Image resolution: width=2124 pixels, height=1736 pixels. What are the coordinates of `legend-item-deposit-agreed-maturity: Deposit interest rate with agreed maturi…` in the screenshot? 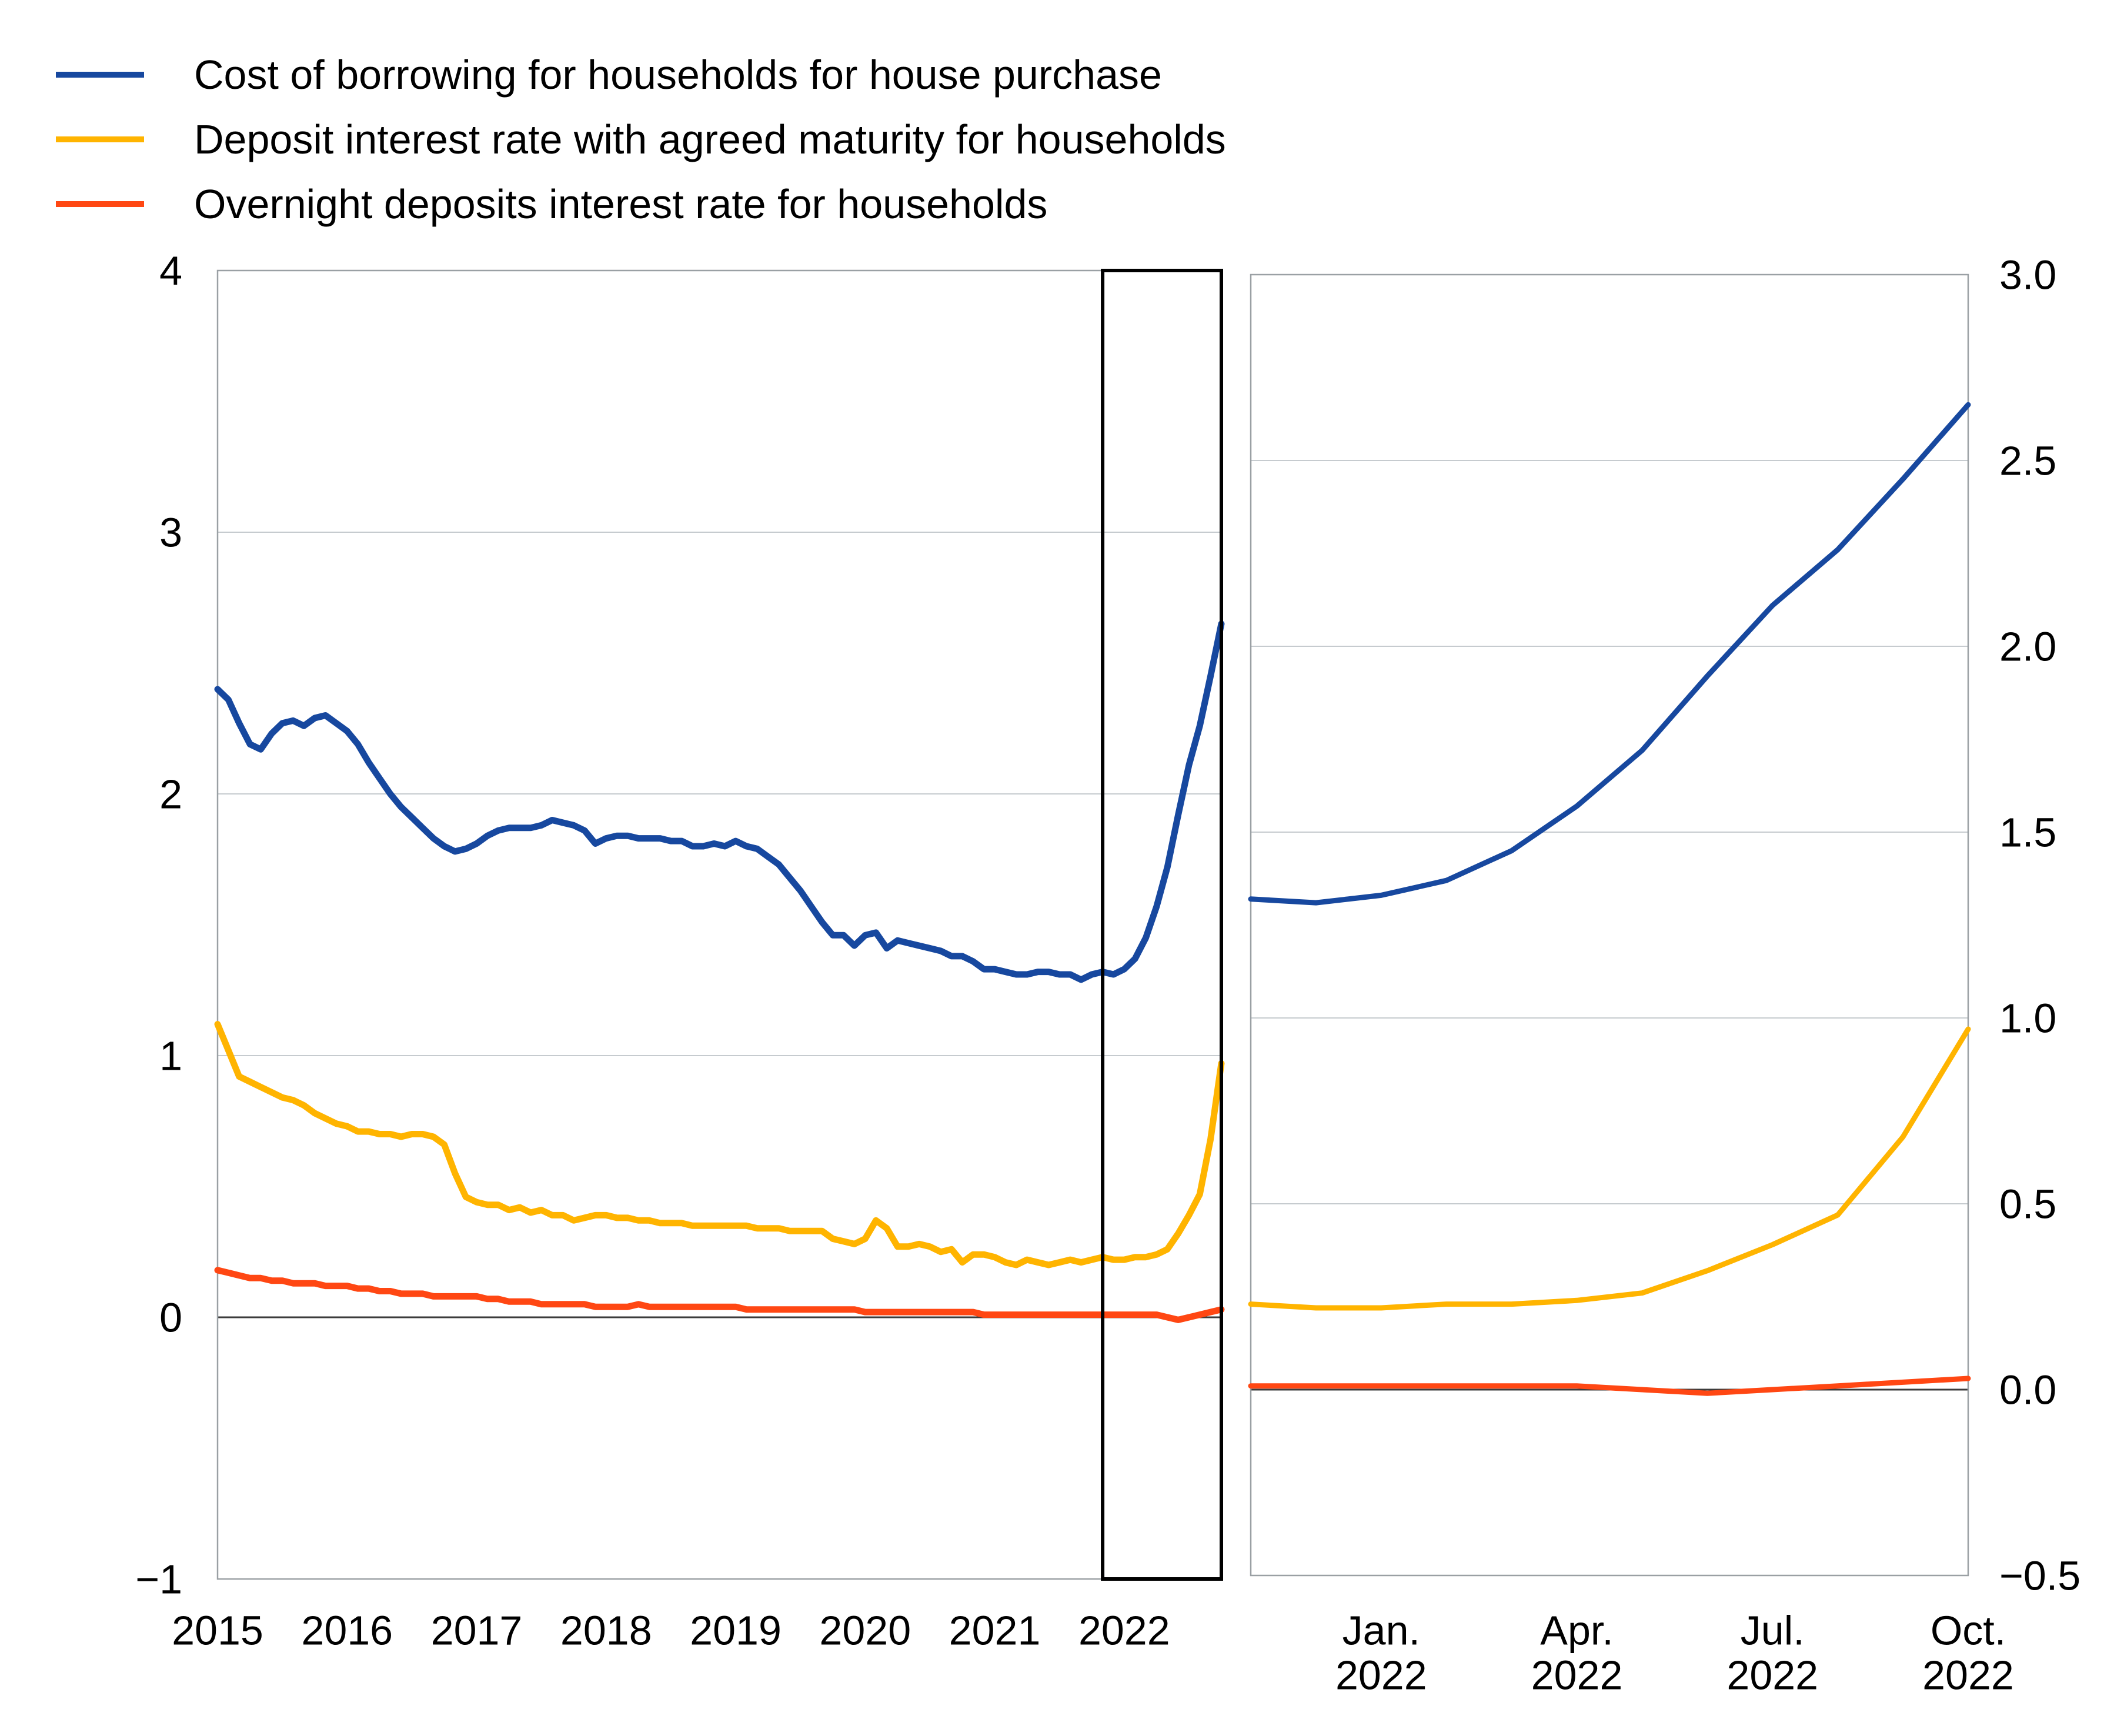 It's located at (641, 139).